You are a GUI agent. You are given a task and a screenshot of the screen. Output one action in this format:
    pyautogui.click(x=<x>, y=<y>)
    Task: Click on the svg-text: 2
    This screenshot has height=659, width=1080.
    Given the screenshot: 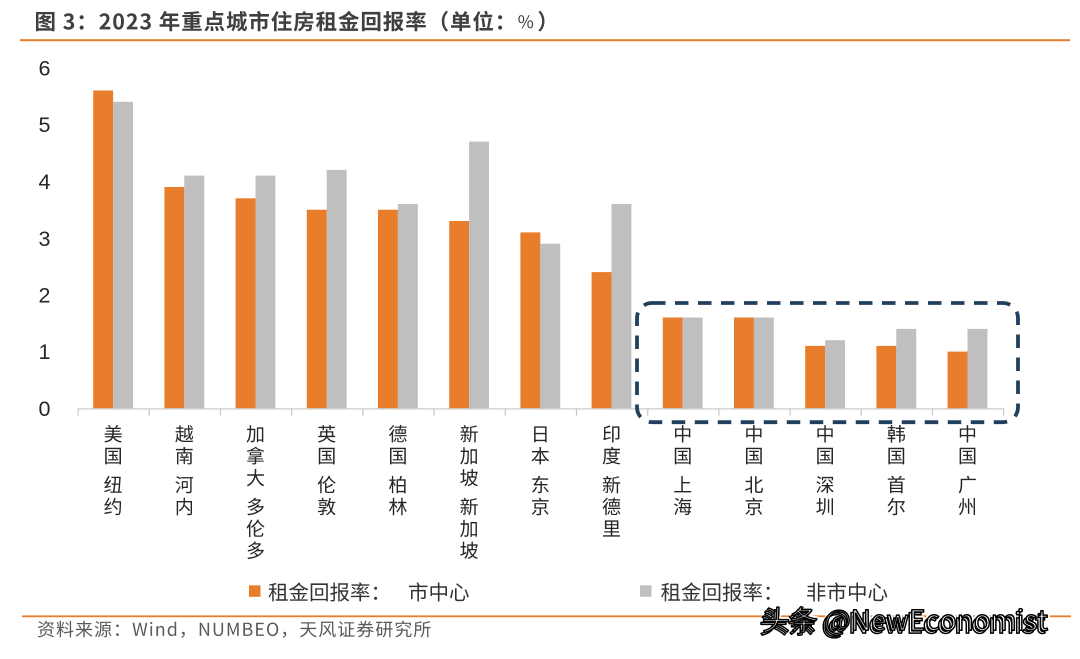 What is the action you would take?
    pyautogui.click(x=45, y=296)
    